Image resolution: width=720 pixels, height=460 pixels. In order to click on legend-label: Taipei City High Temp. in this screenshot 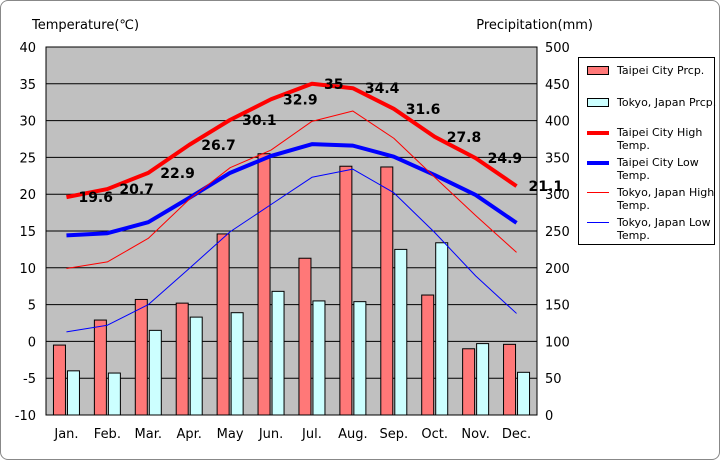, I will do `click(660, 139)`.